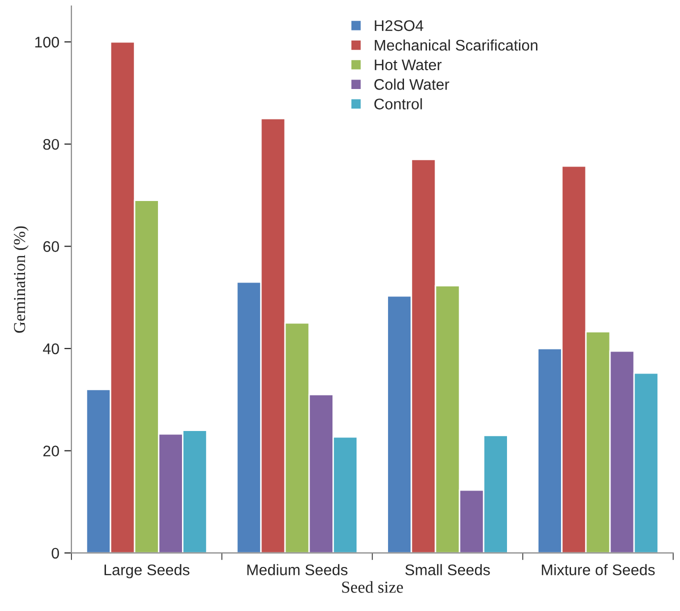 The height and width of the screenshot is (611, 680). What do you see at coordinates (55, 553) in the screenshot?
I see `y-tick-label: 0` at bounding box center [55, 553].